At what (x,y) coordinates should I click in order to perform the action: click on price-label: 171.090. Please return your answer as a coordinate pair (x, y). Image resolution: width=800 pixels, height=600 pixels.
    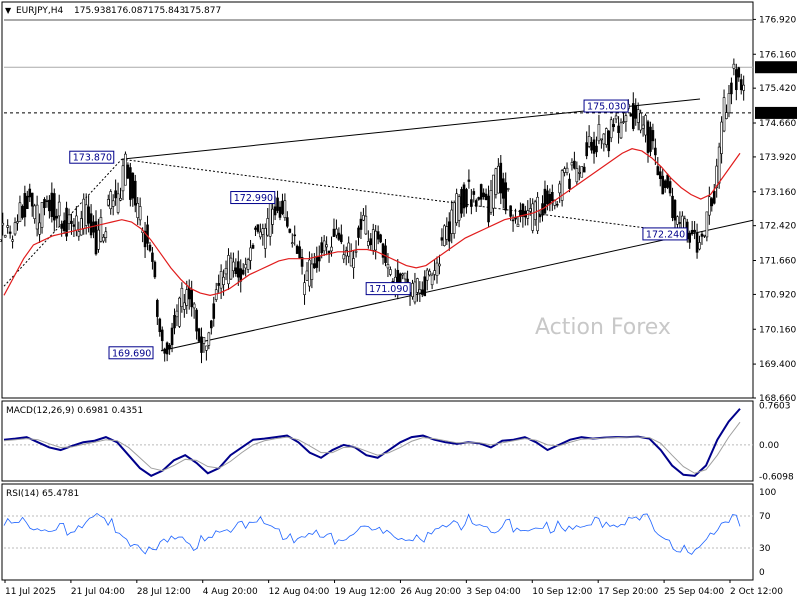
    Looking at the image, I should click on (388, 289).